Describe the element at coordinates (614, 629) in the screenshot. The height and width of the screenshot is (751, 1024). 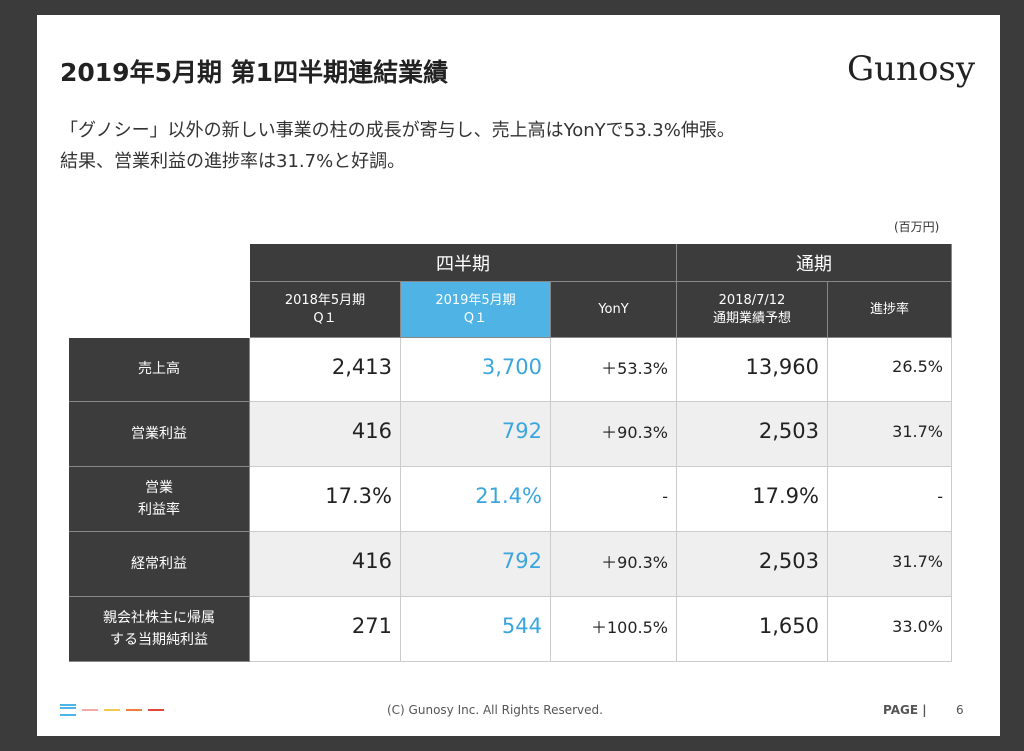
I see `table-cell: ＋100.5%` at that location.